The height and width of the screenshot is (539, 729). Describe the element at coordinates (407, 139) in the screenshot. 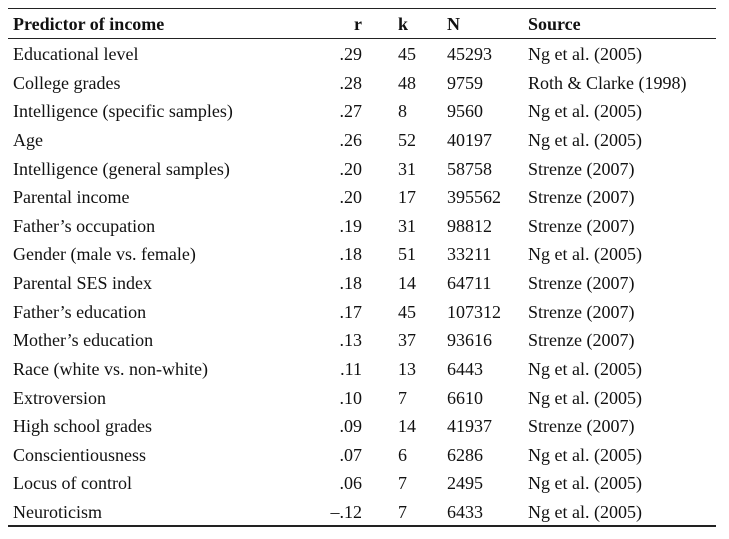

I see `k-value-cell: 52` at that location.